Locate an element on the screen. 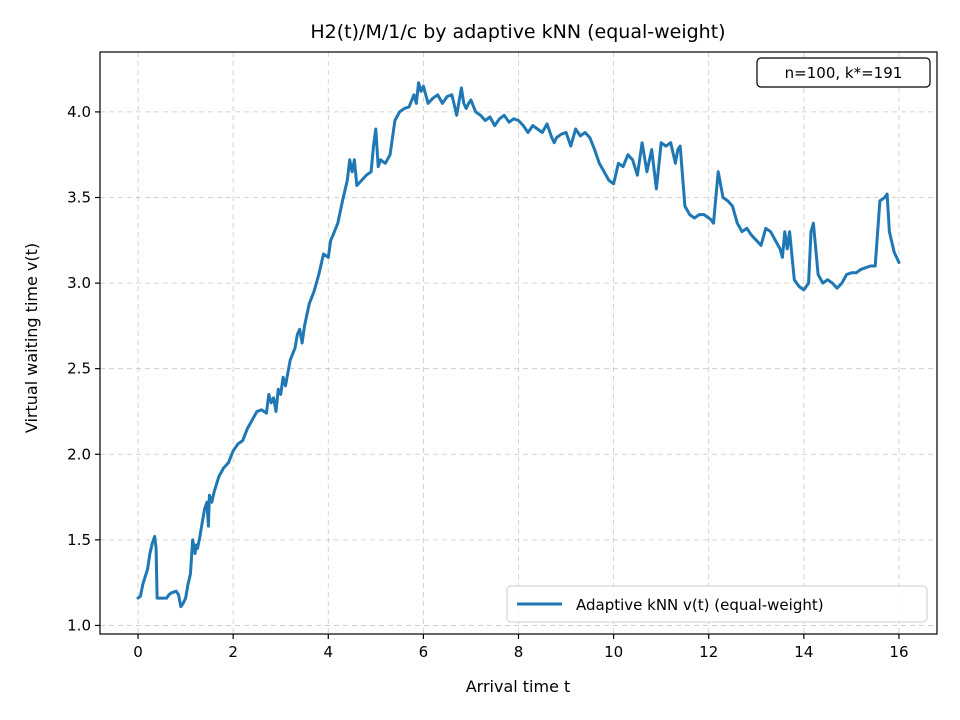  y-tick-label: 2.0 is located at coordinates (79, 454).